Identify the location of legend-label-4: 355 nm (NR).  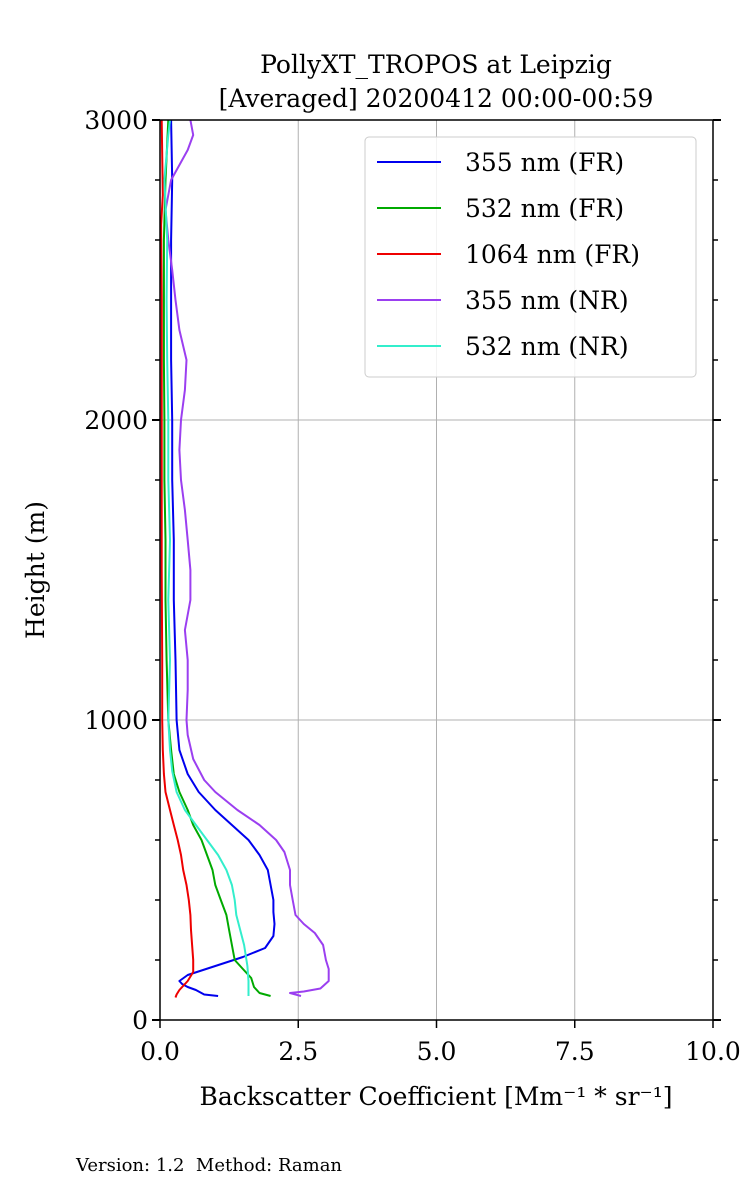
(547, 300).